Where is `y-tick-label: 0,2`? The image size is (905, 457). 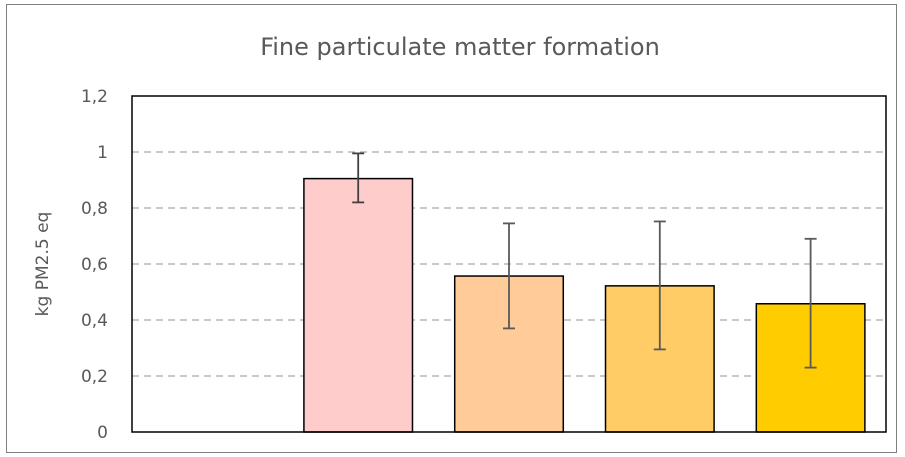
y-tick-label: 0,2 is located at coordinates (94, 377).